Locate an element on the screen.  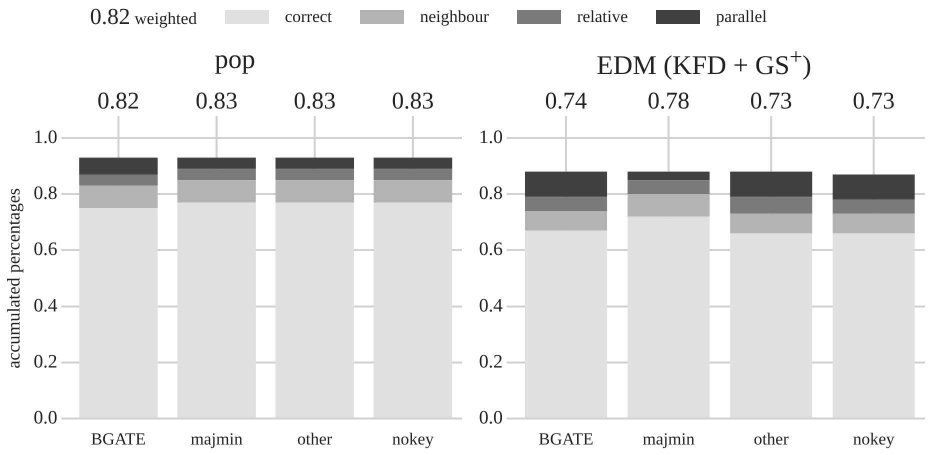
text: 0.74 is located at coordinates (566, 101).